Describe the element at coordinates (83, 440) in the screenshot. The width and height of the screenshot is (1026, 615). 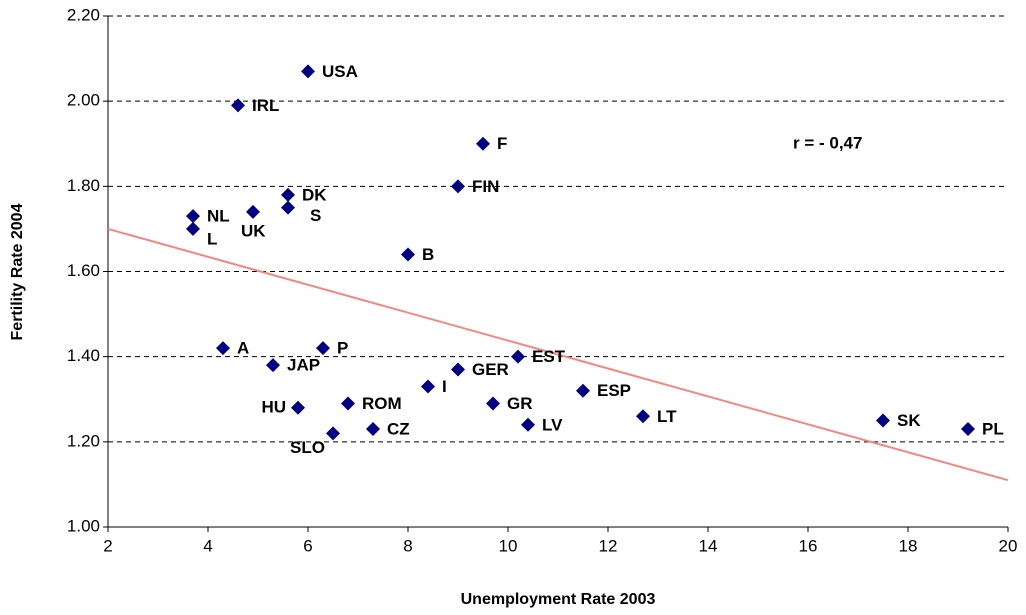
I see `y-tick-label: 1.20` at that location.